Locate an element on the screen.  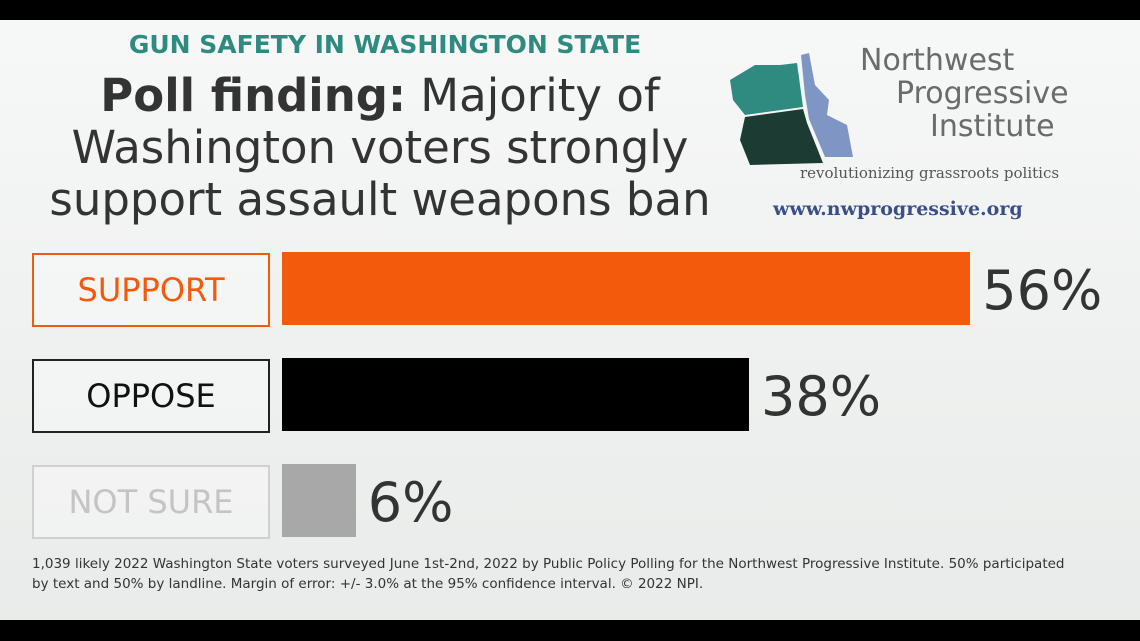
logo-line: Institute is located at coordinates (992, 126).